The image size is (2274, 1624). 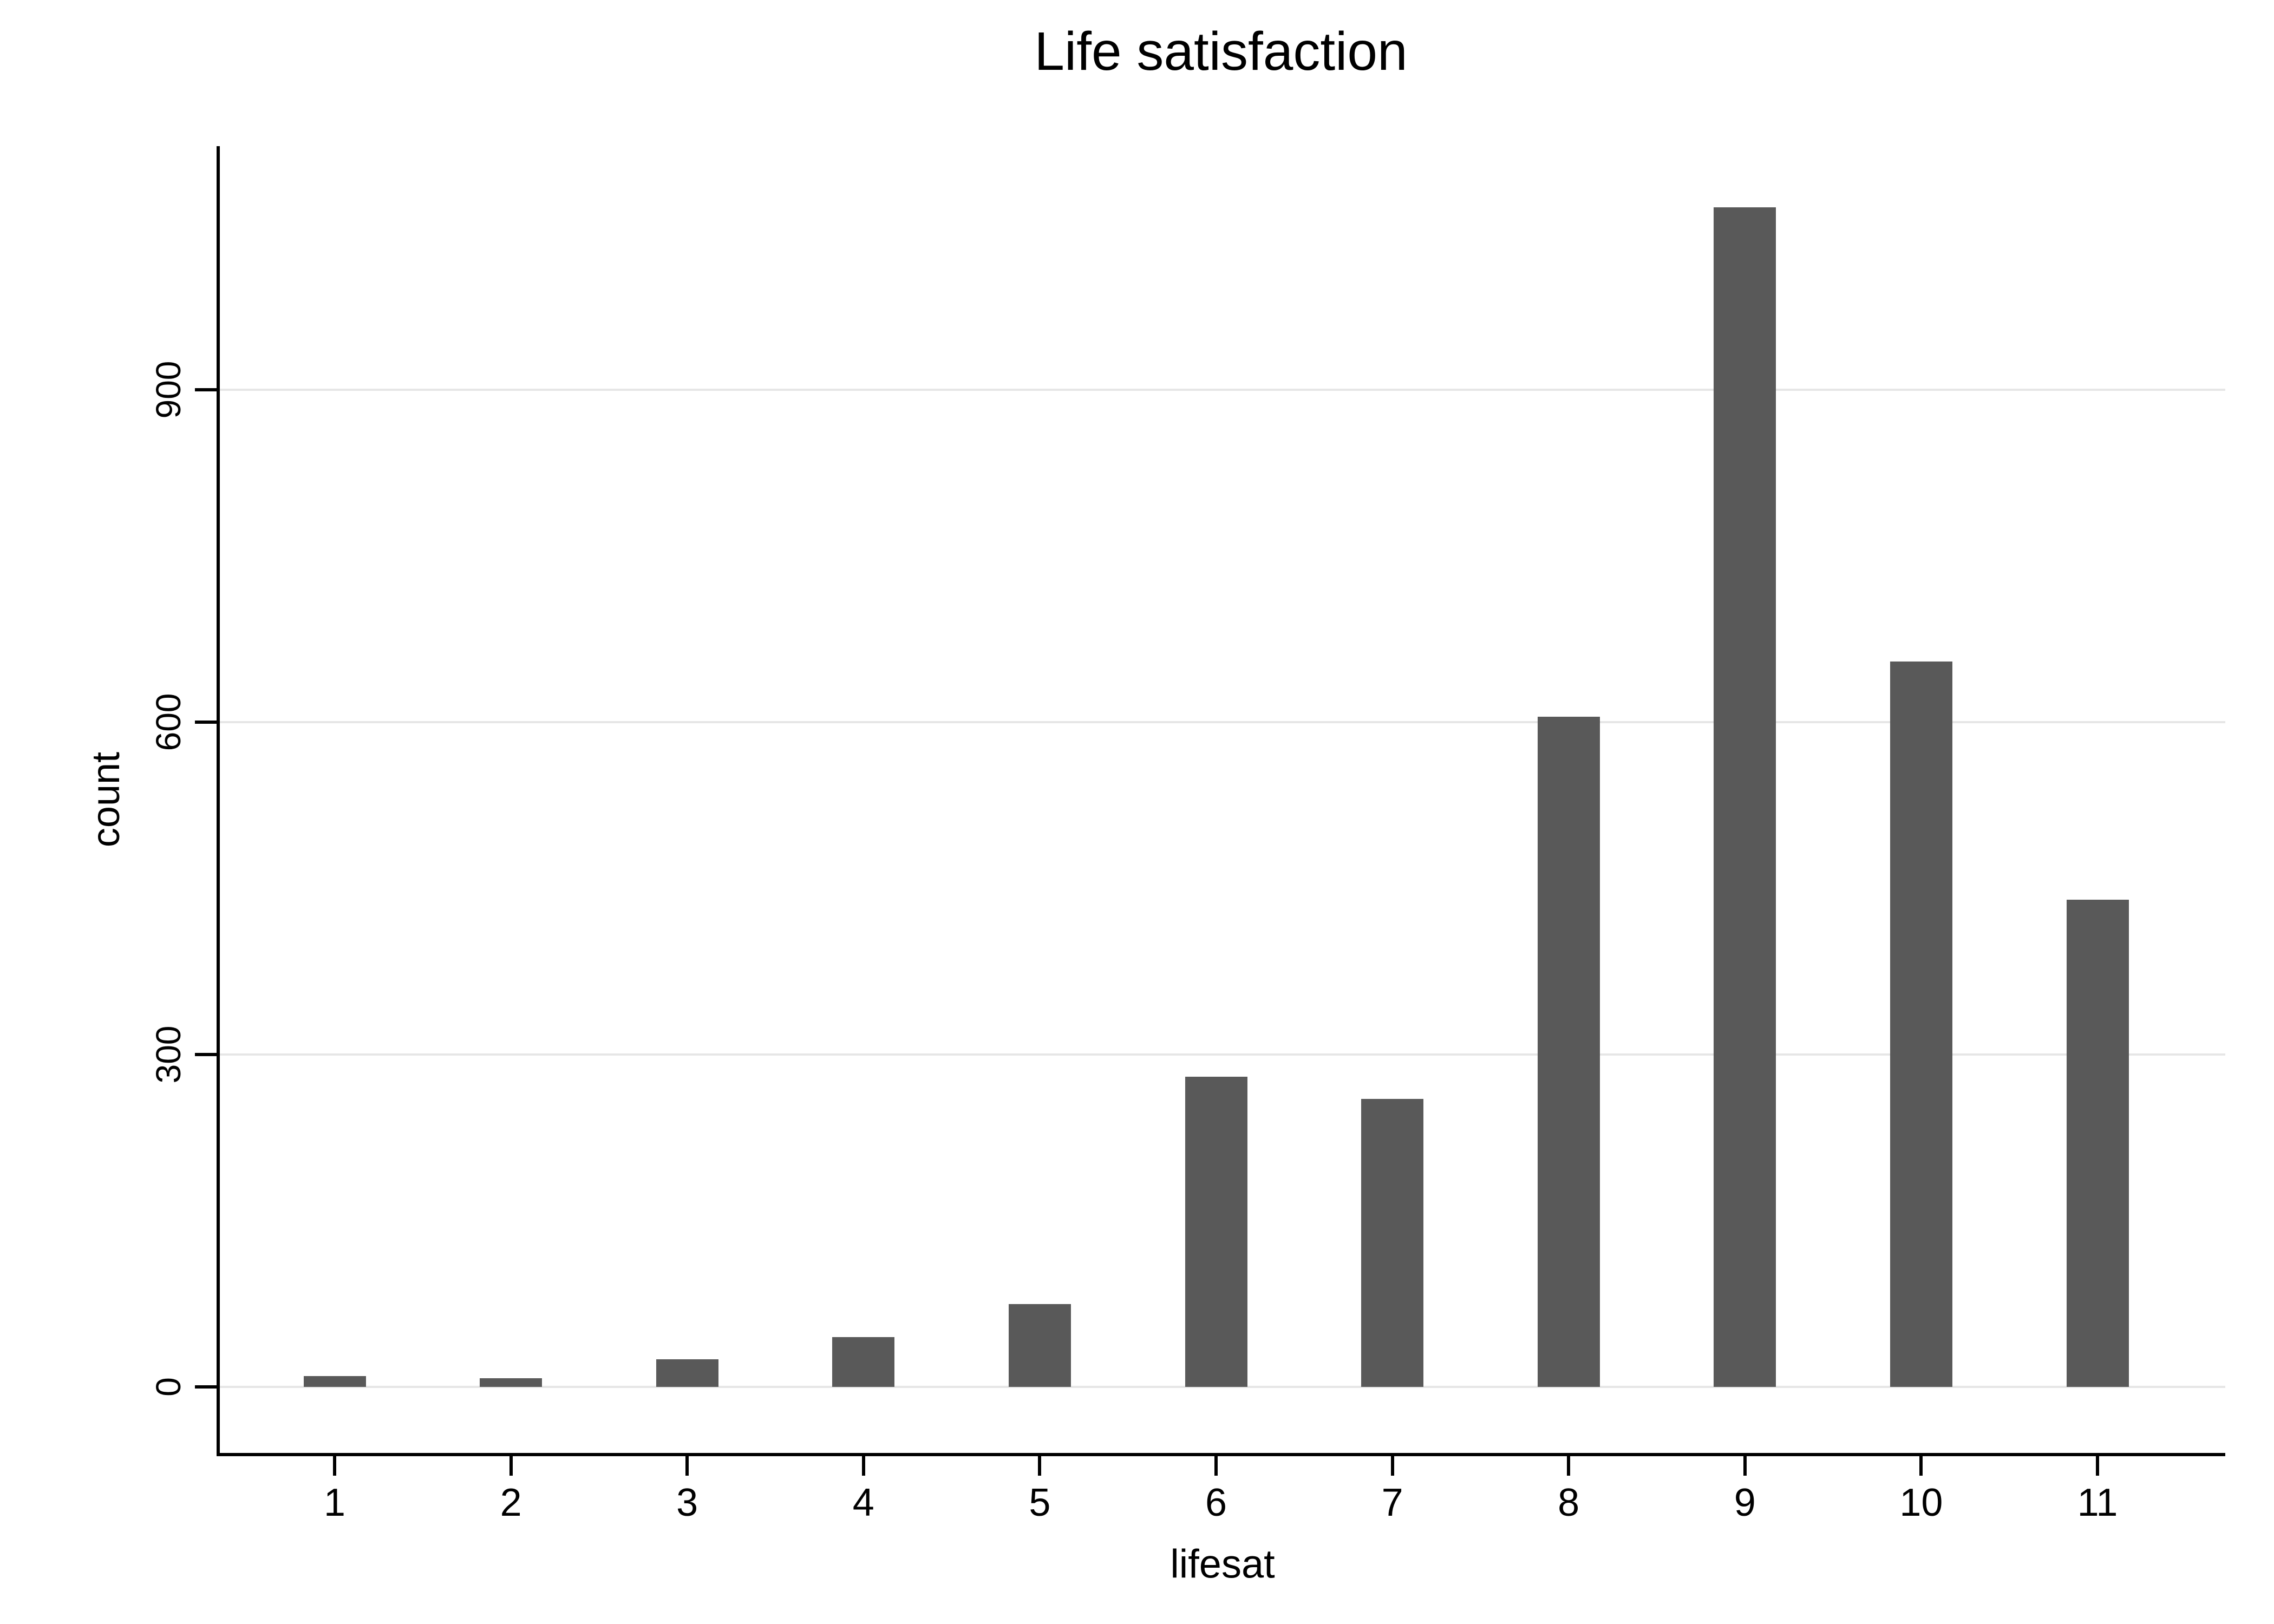 What do you see at coordinates (106, 800) in the screenshot?
I see `y-axis-title: count` at bounding box center [106, 800].